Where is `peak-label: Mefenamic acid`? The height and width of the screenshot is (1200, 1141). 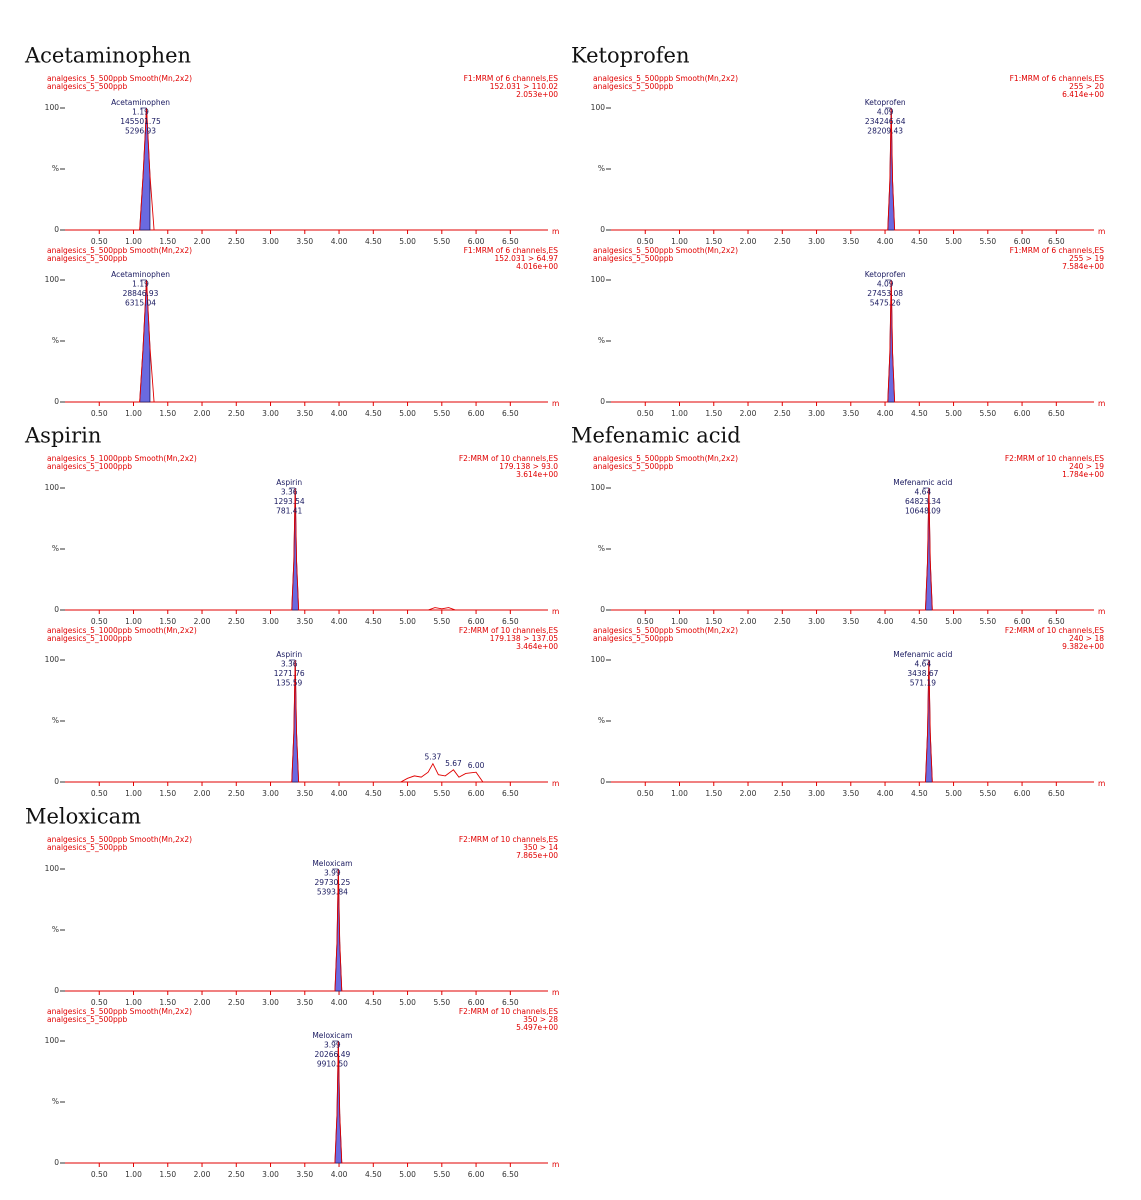 peak-label: Mefenamic acid is located at coordinates (922, 482).